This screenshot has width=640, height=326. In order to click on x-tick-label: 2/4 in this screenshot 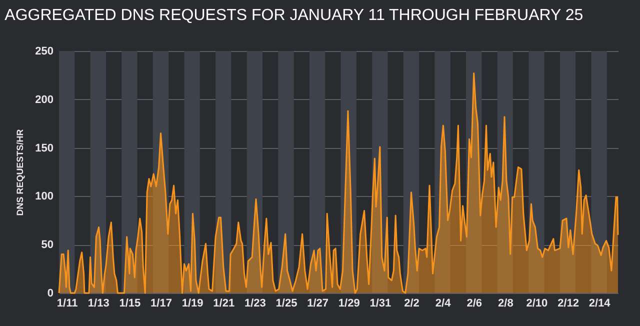, I will do `click(443, 304)`.